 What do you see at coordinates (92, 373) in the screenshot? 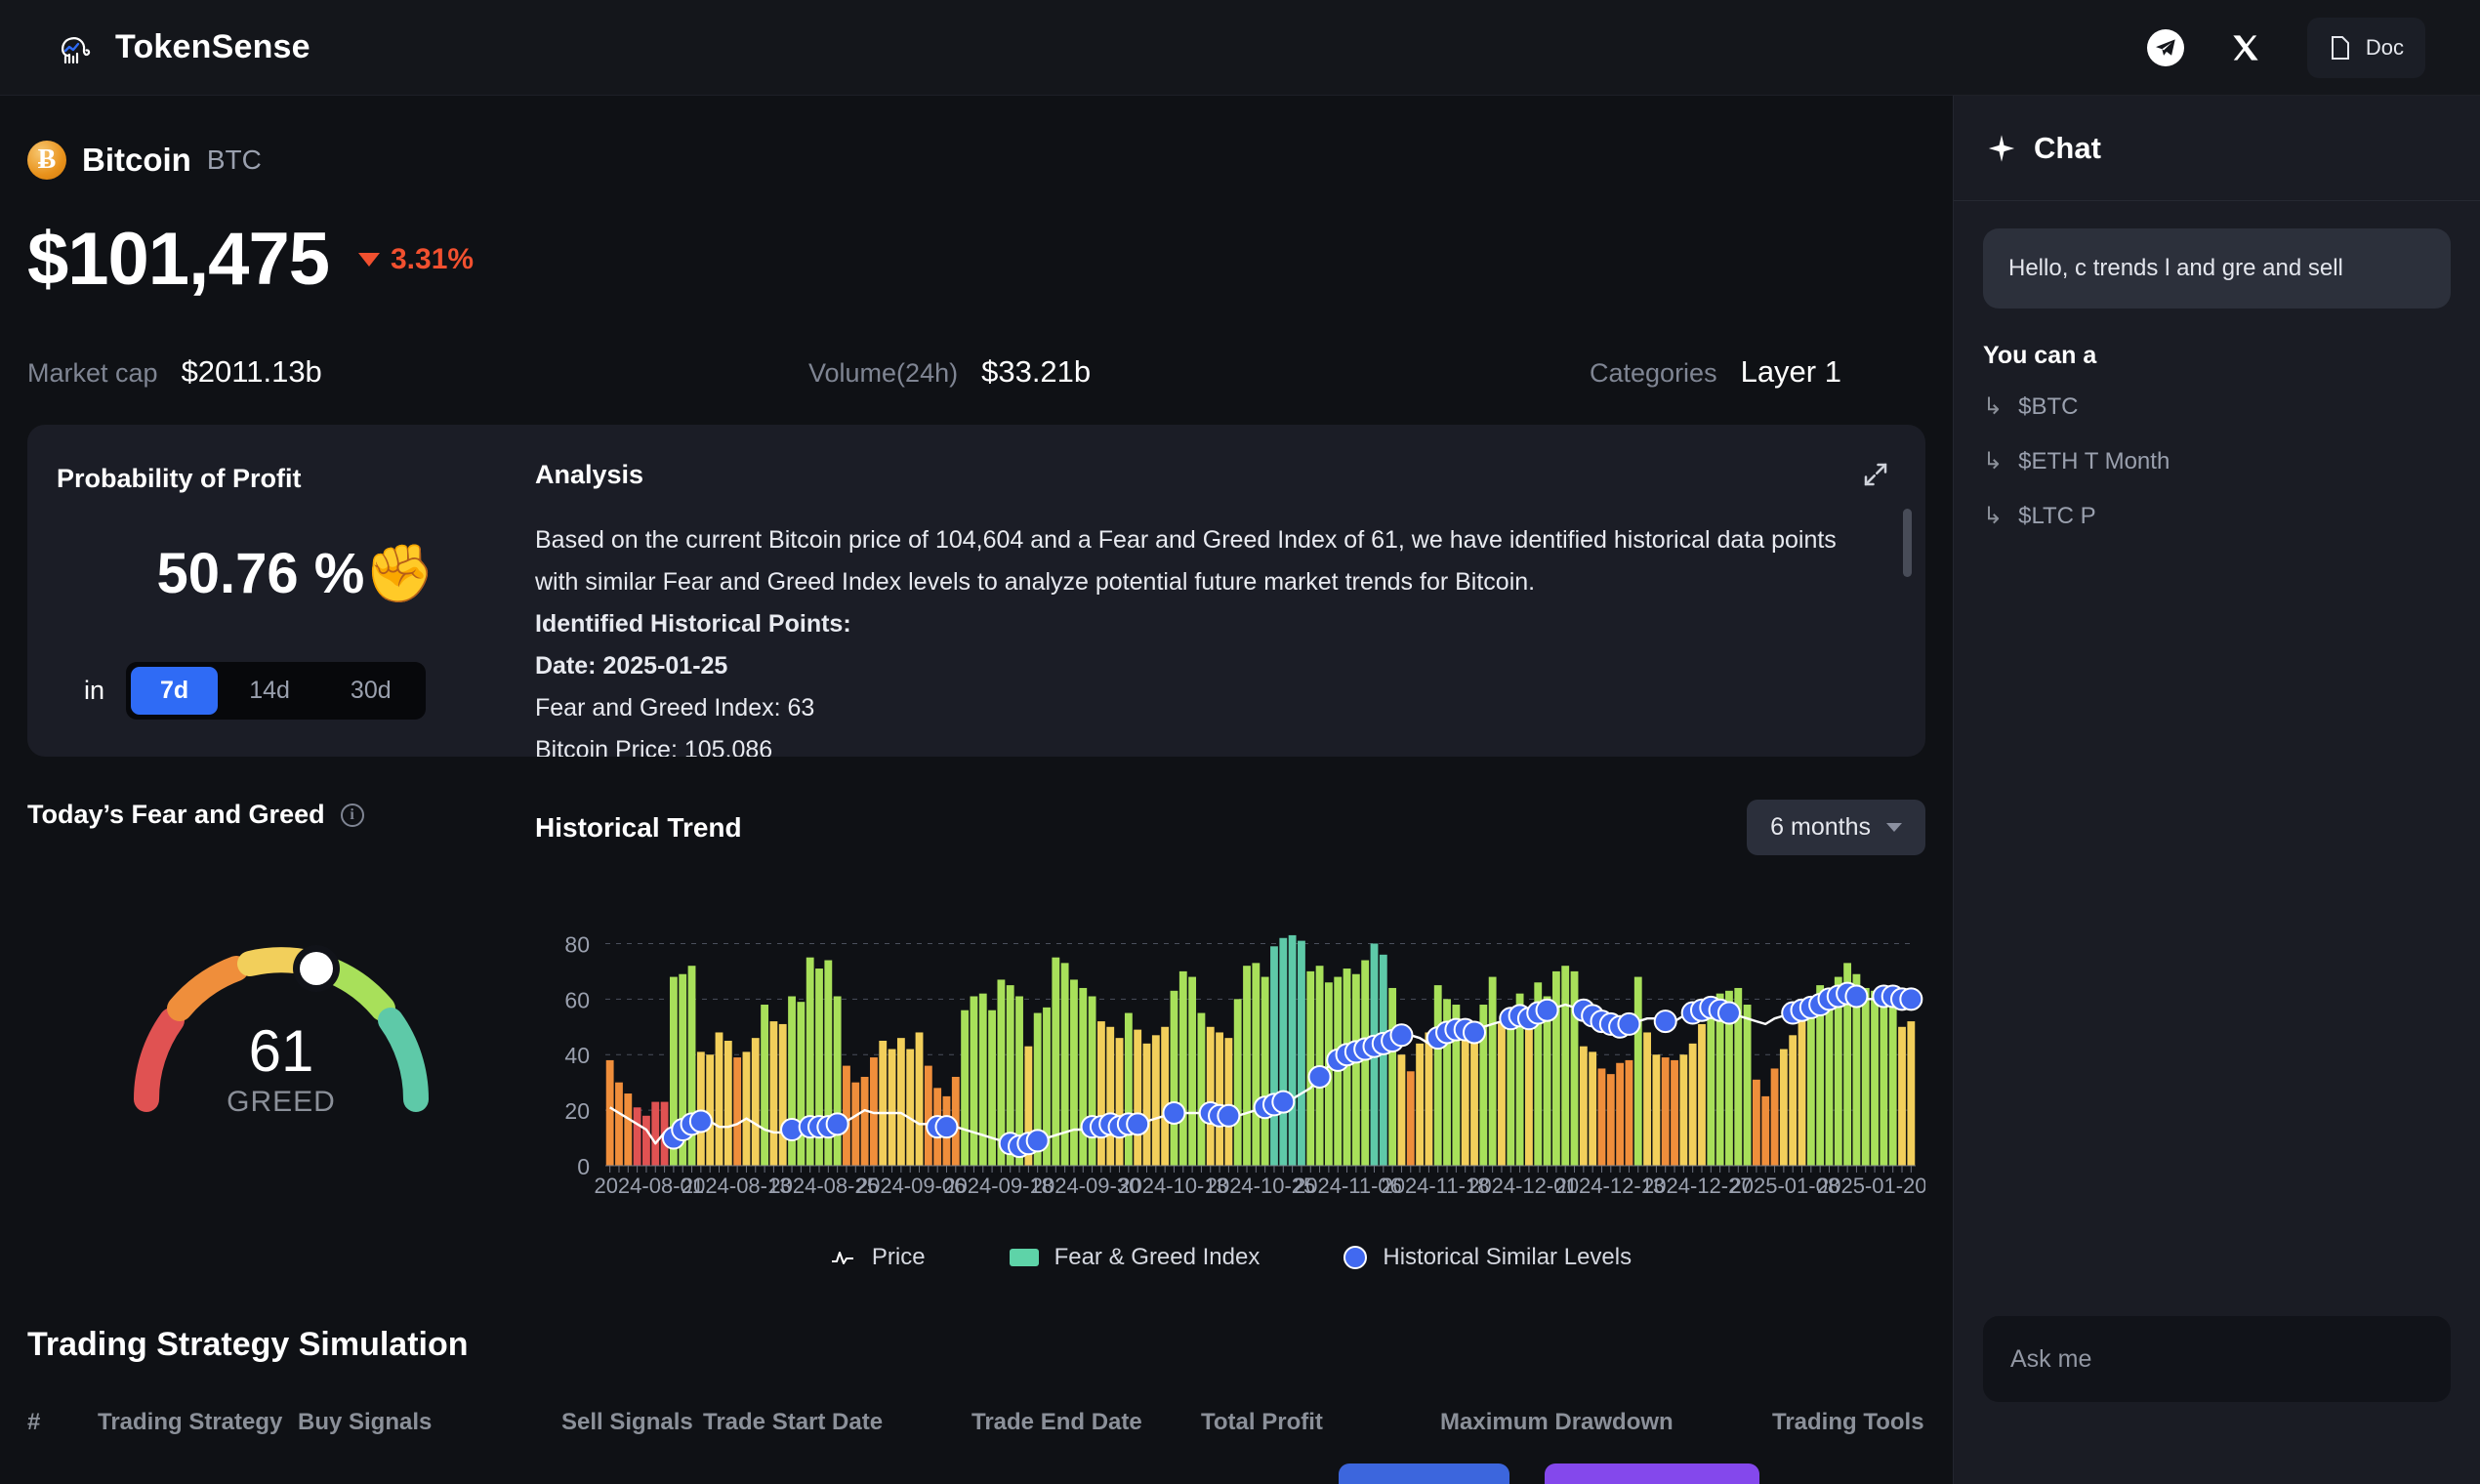
I see `stat-label: Market cap` at bounding box center [92, 373].